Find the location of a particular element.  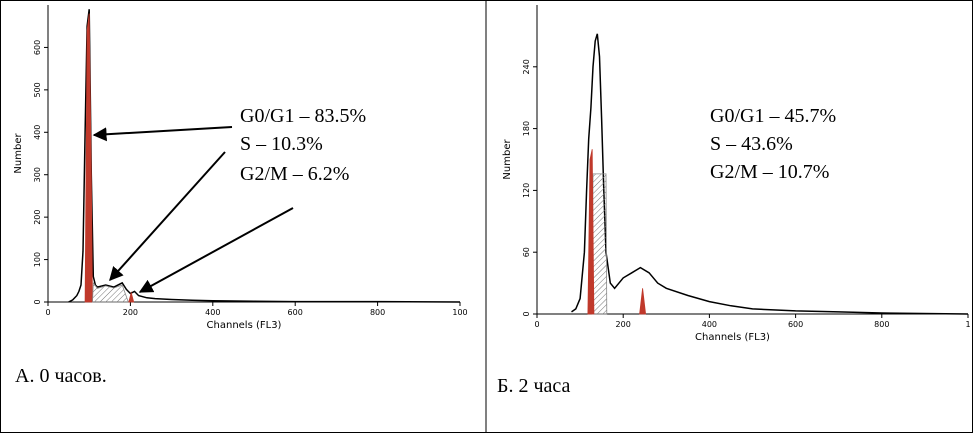

y-tick-label: 600 is located at coordinates (37, 47).